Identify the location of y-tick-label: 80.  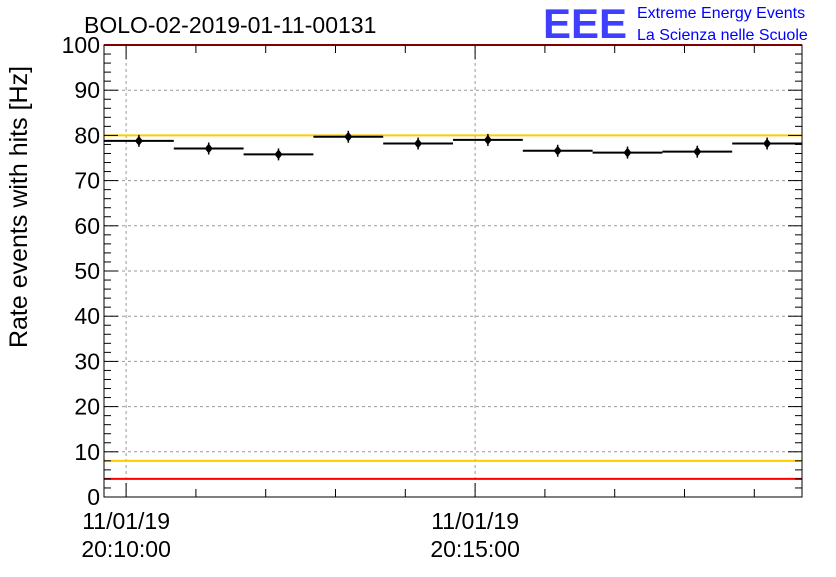
(87, 135).